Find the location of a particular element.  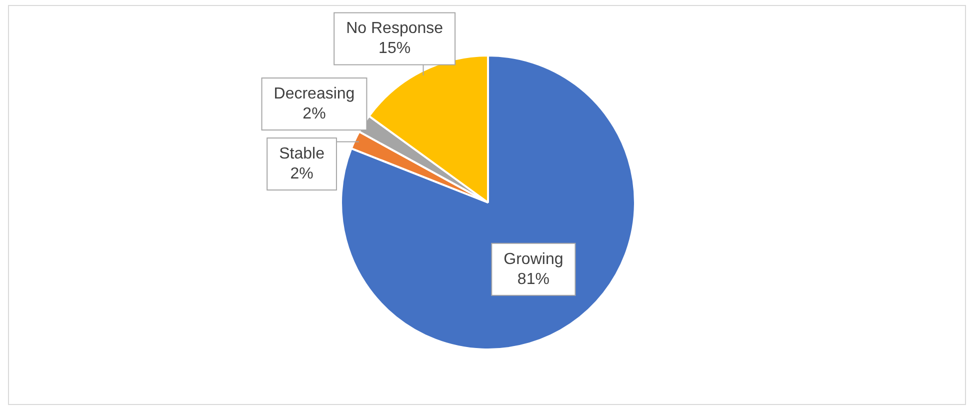

data-label: 81% is located at coordinates (533, 279).